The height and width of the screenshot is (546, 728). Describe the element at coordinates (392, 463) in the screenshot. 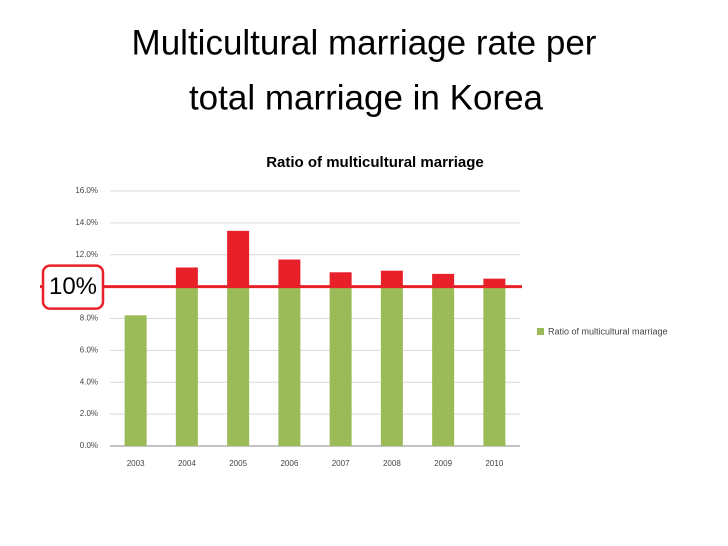

I see `x-tick-label: 2008` at that location.